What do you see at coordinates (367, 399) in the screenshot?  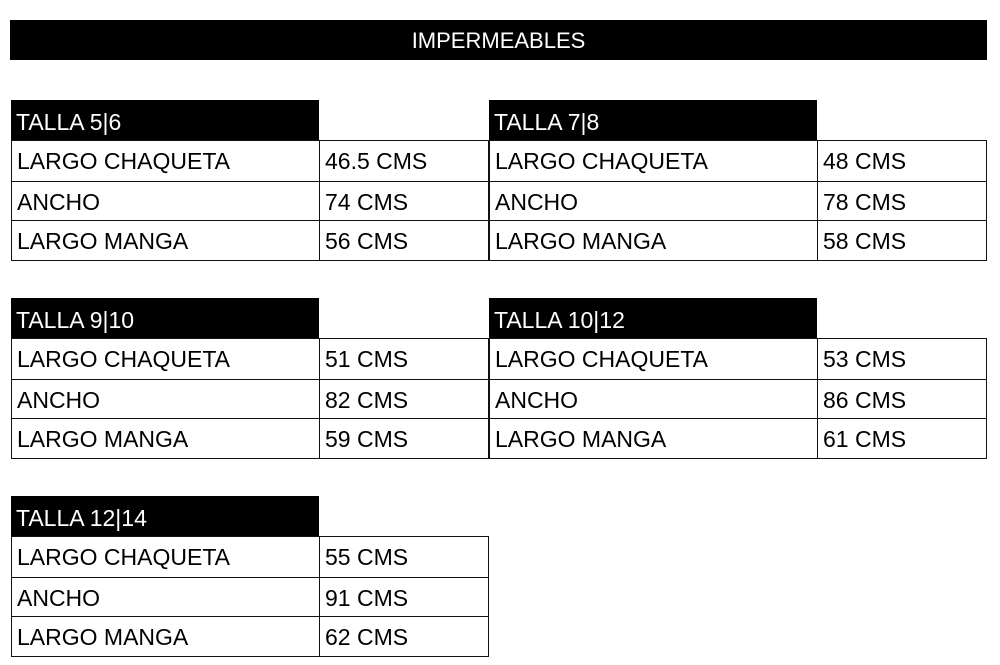 I see `measurement-value: 82 CMS` at bounding box center [367, 399].